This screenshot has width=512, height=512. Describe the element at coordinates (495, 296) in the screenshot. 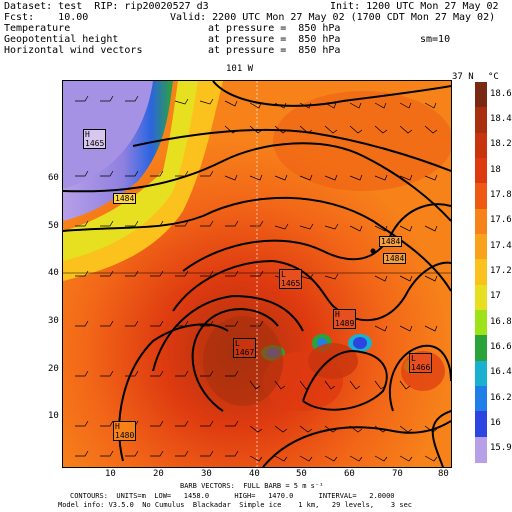

I see `colorbar-label: 17` at that location.